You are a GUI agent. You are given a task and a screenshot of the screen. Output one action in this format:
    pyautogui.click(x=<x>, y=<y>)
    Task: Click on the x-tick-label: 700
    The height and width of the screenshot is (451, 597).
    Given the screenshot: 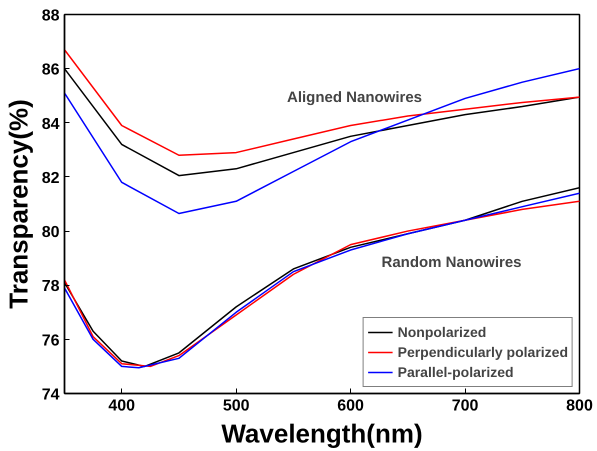 What is the action you would take?
    pyautogui.click(x=465, y=406)
    